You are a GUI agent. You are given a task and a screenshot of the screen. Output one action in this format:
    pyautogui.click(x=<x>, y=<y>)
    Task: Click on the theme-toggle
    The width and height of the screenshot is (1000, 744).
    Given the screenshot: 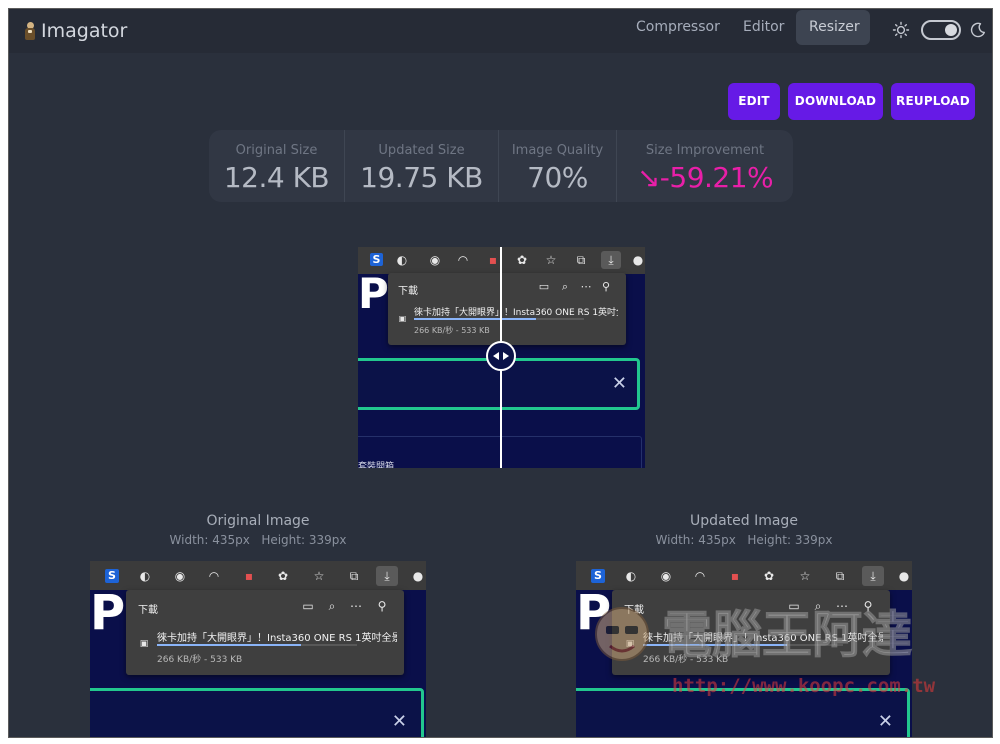 What is the action you would take?
    pyautogui.click(x=941, y=30)
    